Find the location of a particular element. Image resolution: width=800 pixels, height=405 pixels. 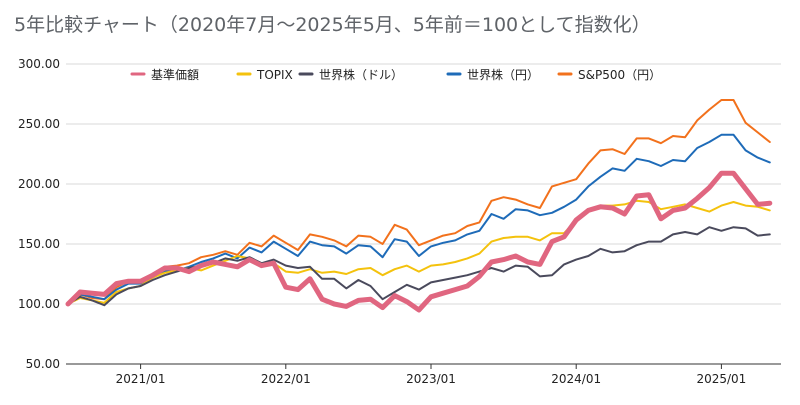

legend-label: S&P500（円） is located at coordinates (619, 75).